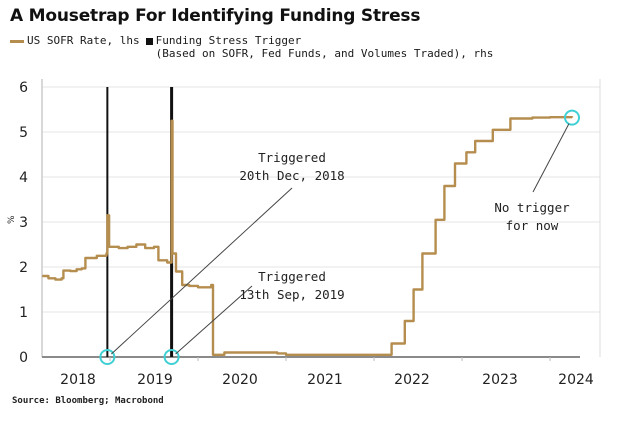 This screenshot has height=431, width=620. What do you see at coordinates (149, 41) in the screenshot?
I see `legend-trigger-swatch` at bounding box center [149, 41].